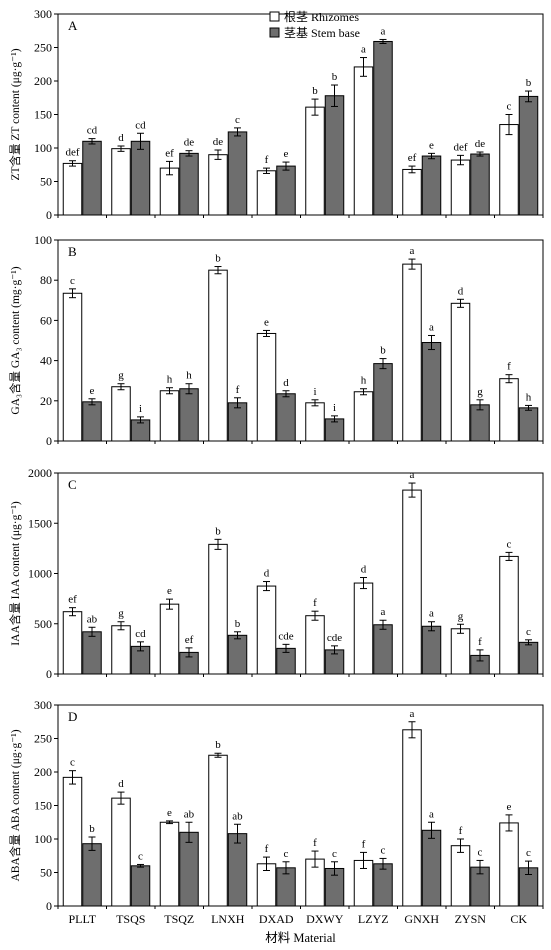 This screenshot has height=950, width=551. I want to click on x-category-label: ZYSN, so click(471, 919).